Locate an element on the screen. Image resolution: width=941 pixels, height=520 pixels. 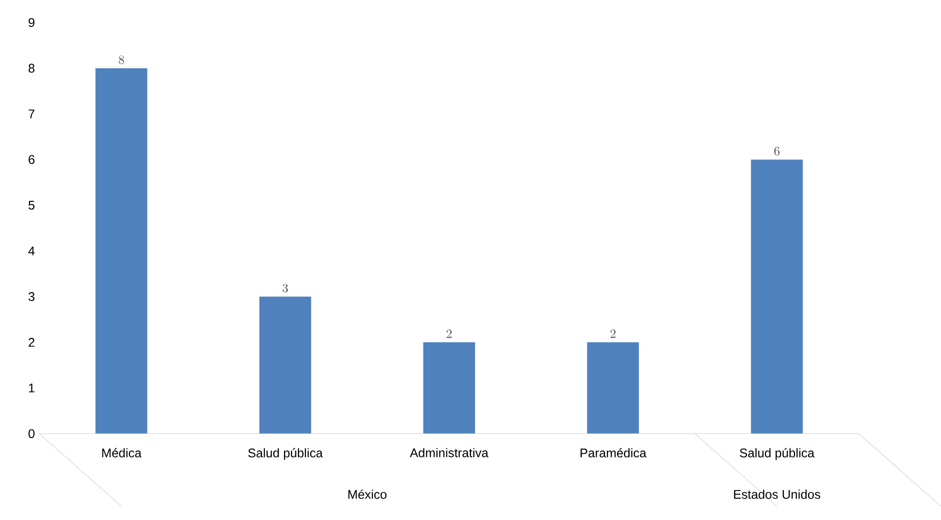
y-tick-label: 8 is located at coordinates (31, 68).